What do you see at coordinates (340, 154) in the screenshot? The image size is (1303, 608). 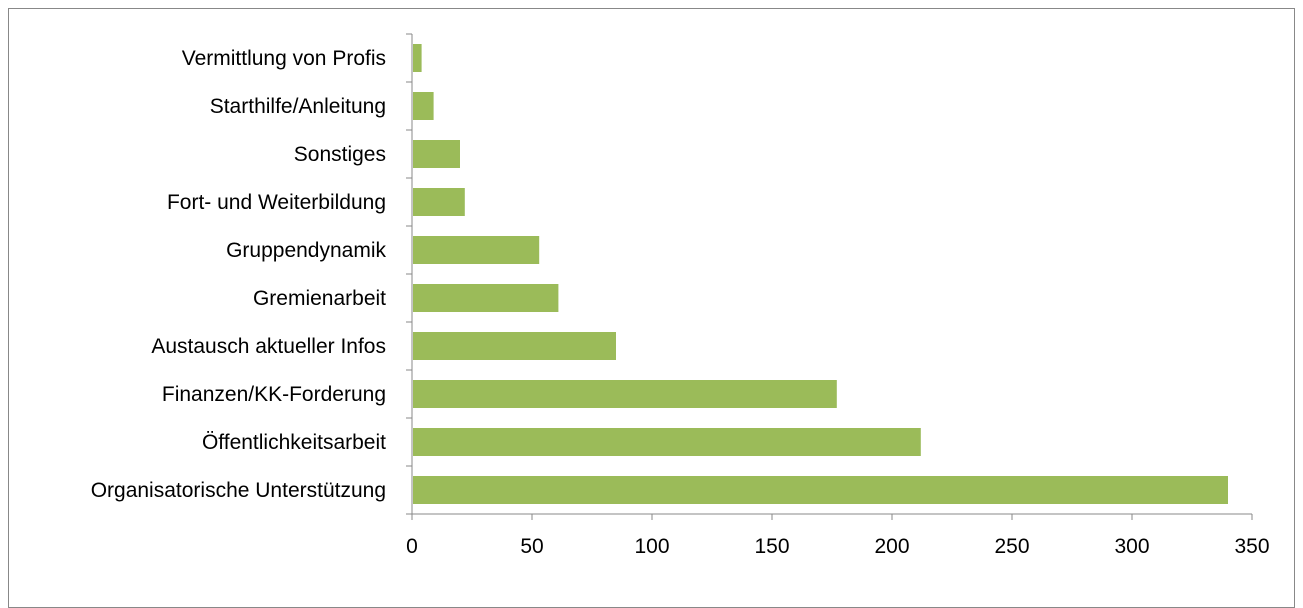 I see `category-label: Sonstiges` at bounding box center [340, 154].